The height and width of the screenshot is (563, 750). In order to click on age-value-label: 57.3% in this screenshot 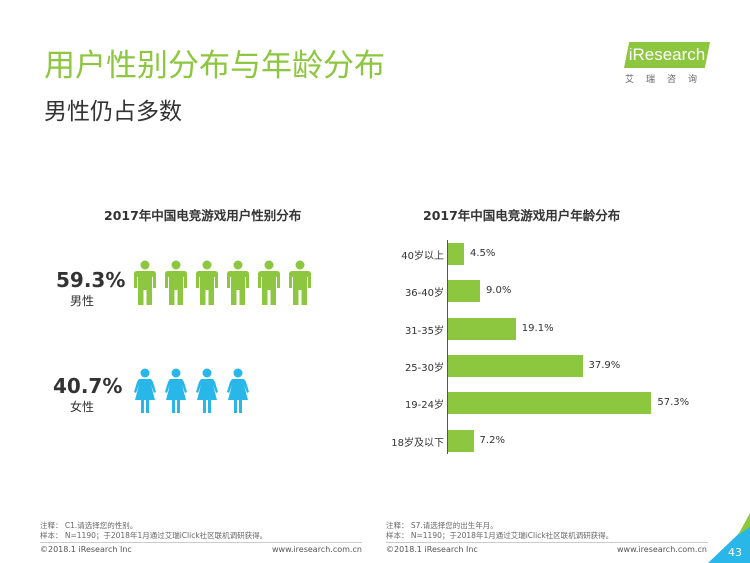, I will do `click(673, 403)`.